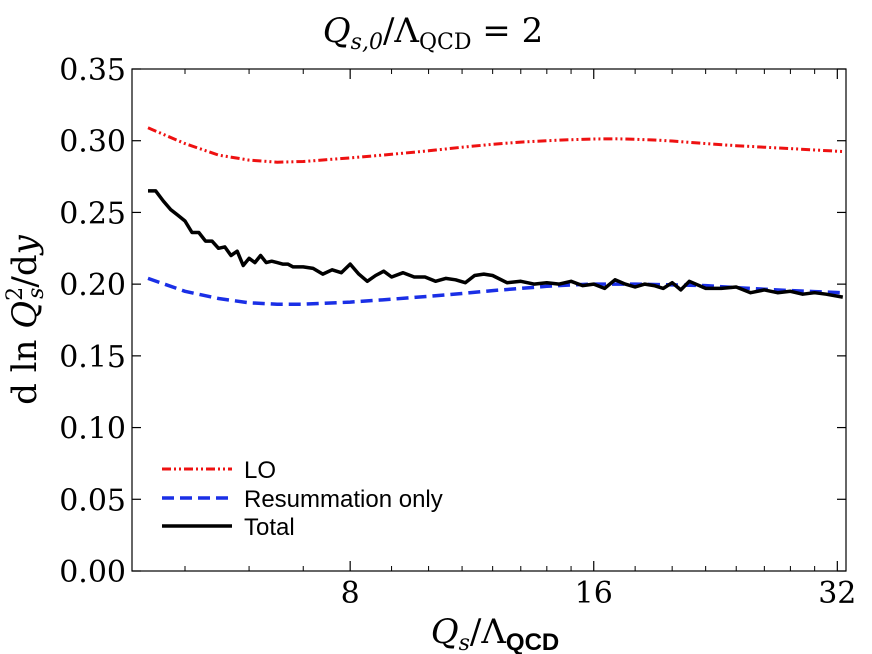 This screenshot has height=654, width=872. I want to click on xlabel-sub: s, so click(464, 642).